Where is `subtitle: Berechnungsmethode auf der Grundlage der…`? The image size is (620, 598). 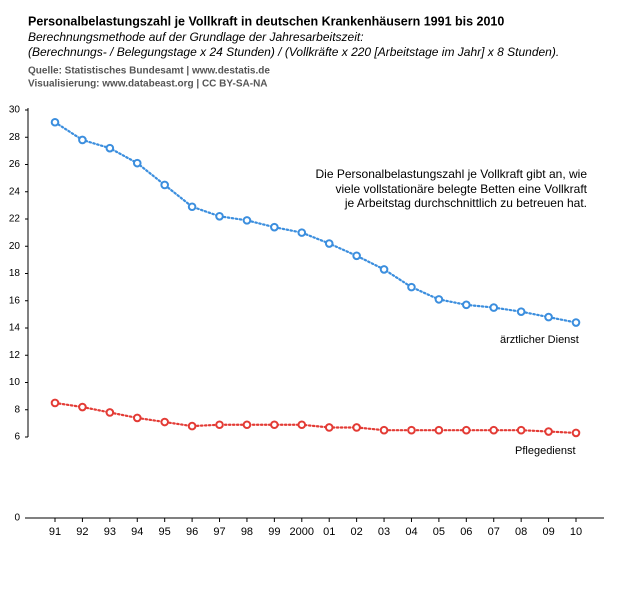
subtitle: Berechnungsmethode auf der Grundlage der… is located at coordinates (196, 37).